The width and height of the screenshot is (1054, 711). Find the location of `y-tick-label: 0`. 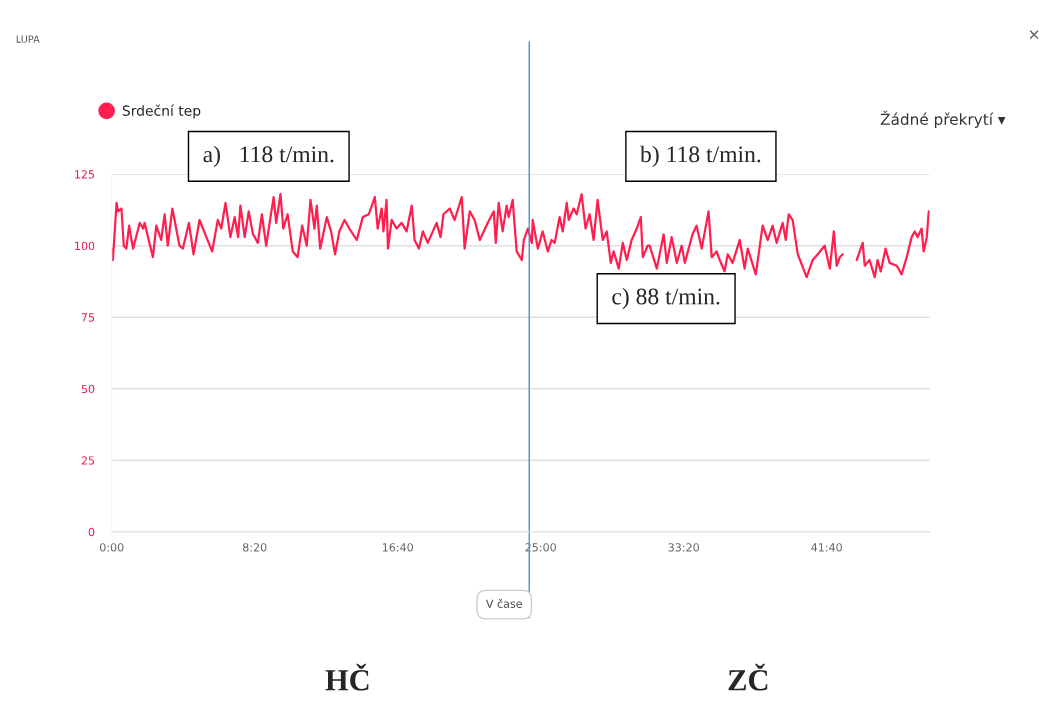

y-tick-label: 0 is located at coordinates (91, 532).